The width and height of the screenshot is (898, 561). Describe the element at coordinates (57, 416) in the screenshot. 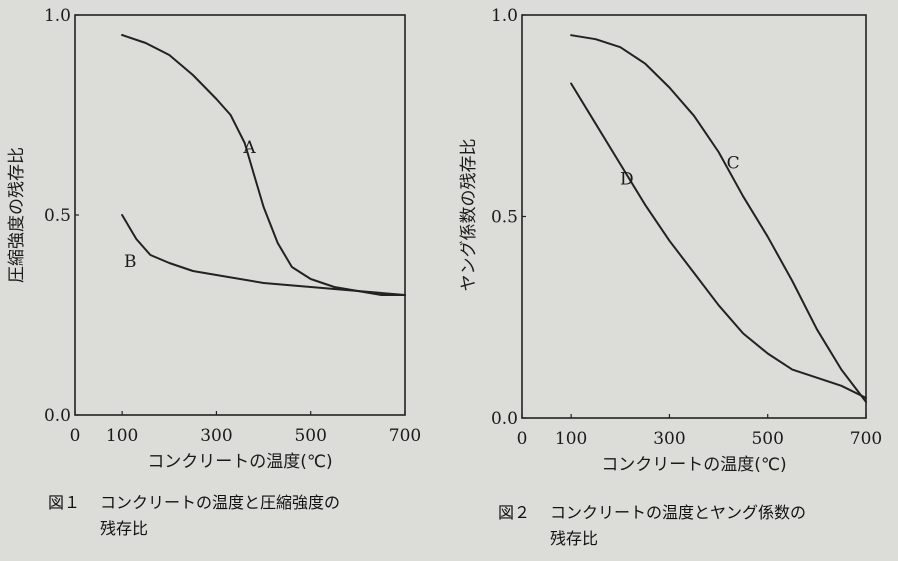

I see `chart1-y-tick-label: 0.0` at that location.